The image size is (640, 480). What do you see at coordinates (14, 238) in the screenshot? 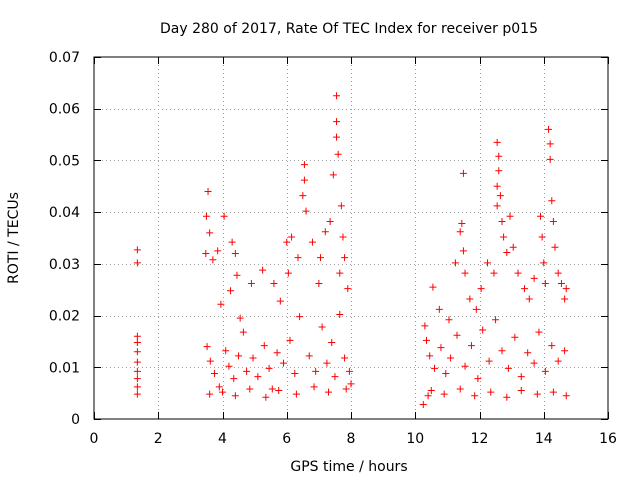
I see `y-axis-label: ROTI / TECUs` at bounding box center [14, 238].